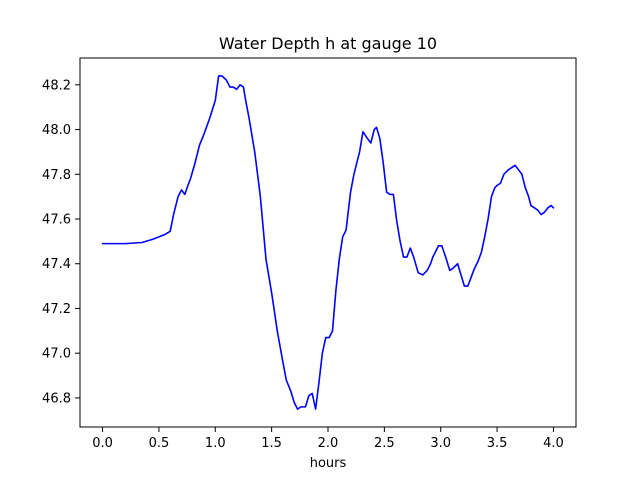  Describe the element at coordinates (56, 220) in the screenshot. I see `y-tick-label: 47.6` at that location.